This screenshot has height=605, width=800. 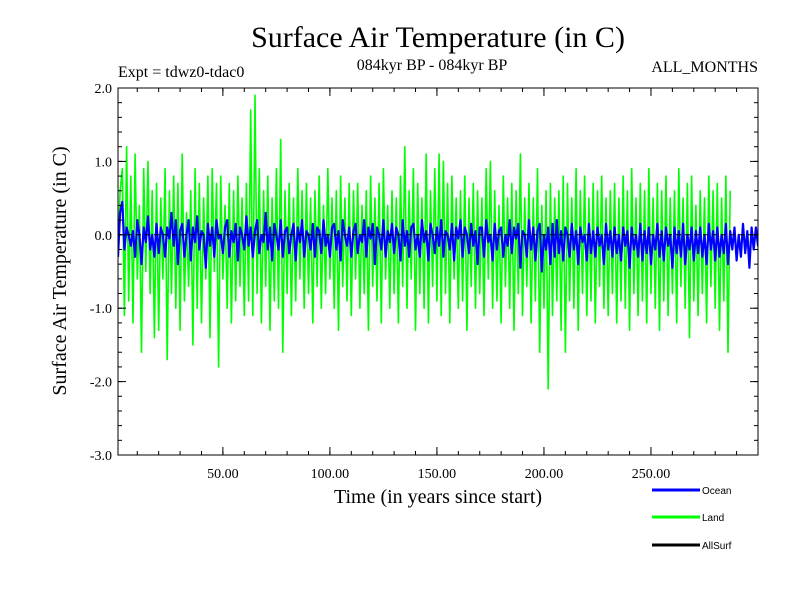 What do you see at coordinates (101, 383) in the screenshot?
I see `y-tick-label: -2.0` at bounding box center [101, 383].